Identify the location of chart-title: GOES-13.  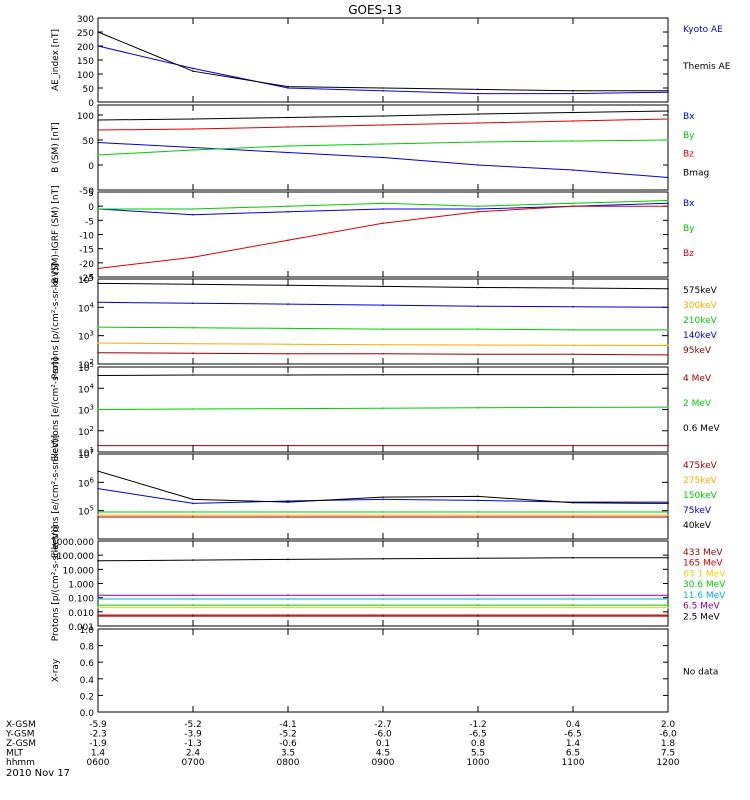
(375, 10).